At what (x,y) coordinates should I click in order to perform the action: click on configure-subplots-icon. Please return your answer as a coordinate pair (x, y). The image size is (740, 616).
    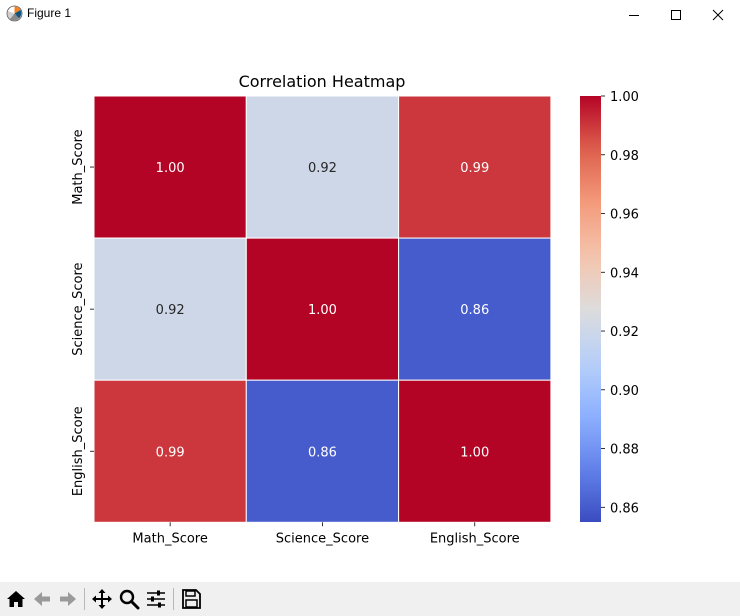
    Looking at the image, I should click on (156, 599).